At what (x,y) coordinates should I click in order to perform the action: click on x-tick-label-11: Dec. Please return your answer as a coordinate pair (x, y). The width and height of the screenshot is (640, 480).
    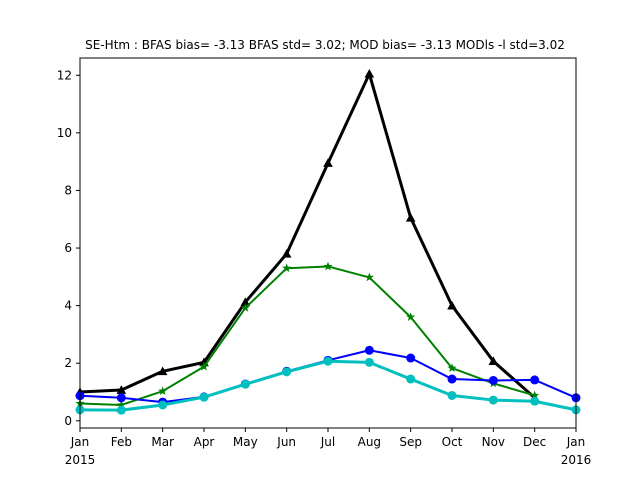
    Looking at the image, I should click on (534, 442).